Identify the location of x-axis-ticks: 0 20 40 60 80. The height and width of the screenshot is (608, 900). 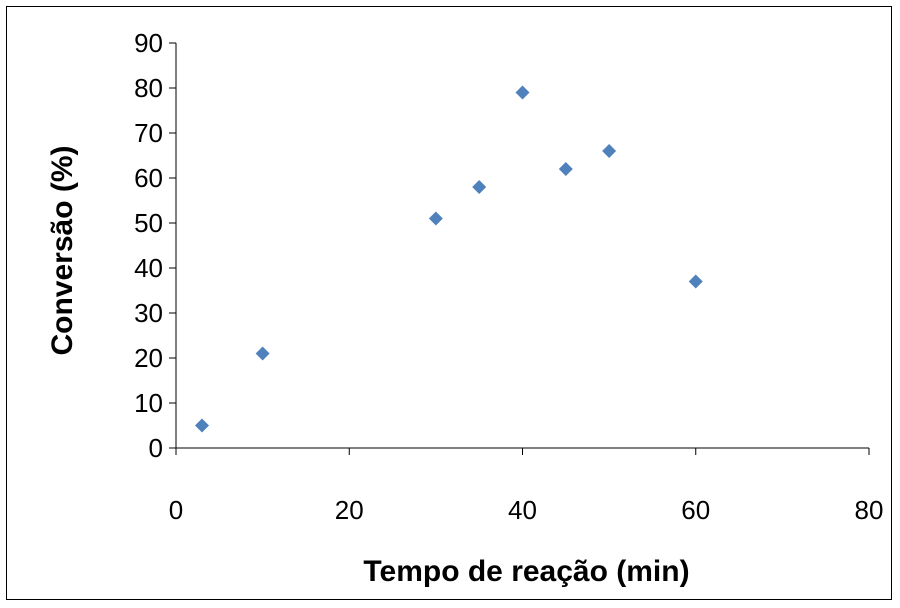
(526, 486).